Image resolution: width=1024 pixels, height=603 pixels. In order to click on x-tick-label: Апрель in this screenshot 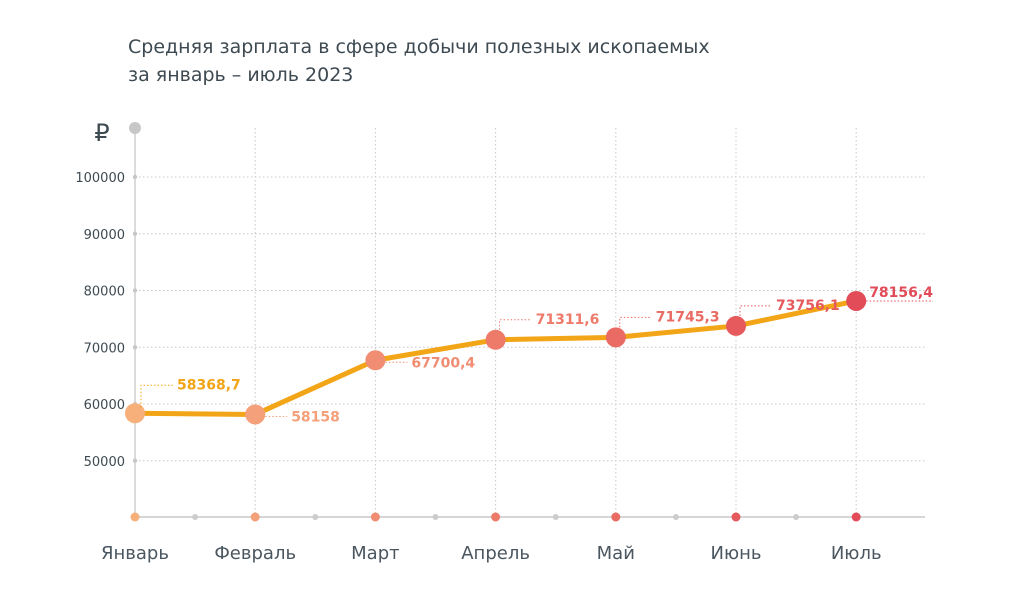, I will do `click(495, 553)`.